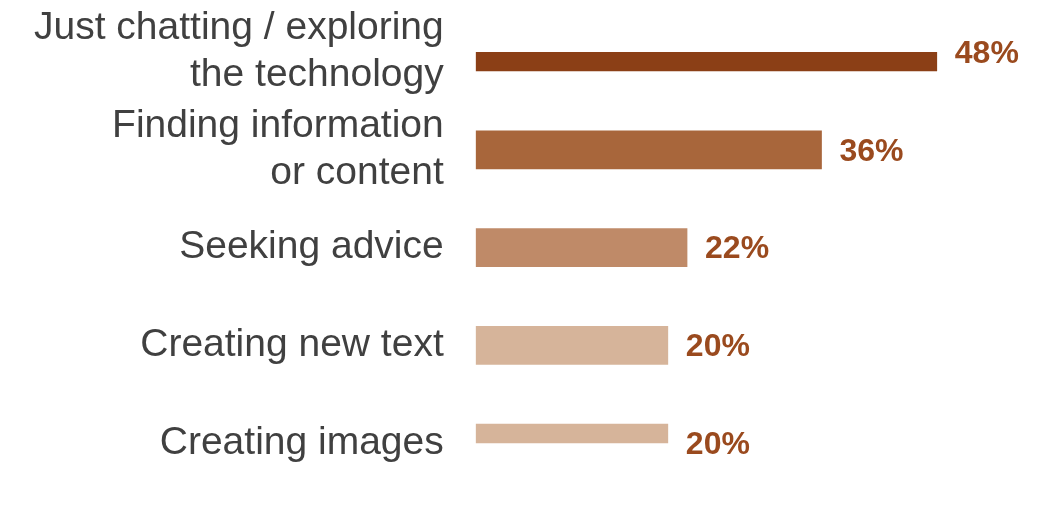 This screenshot has width=1046, height=514. I want to click on y-tick-label: Seeking advice, so click(311, 245).